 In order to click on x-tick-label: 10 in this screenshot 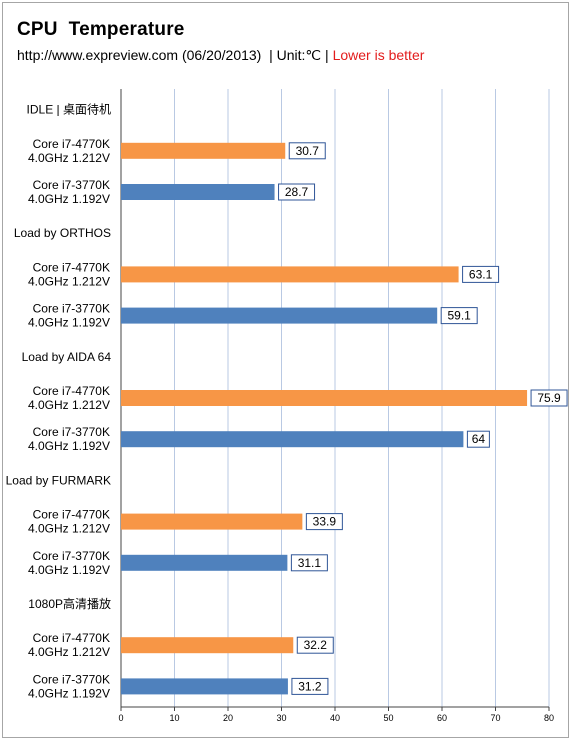, I will do `click(174, 718)`.